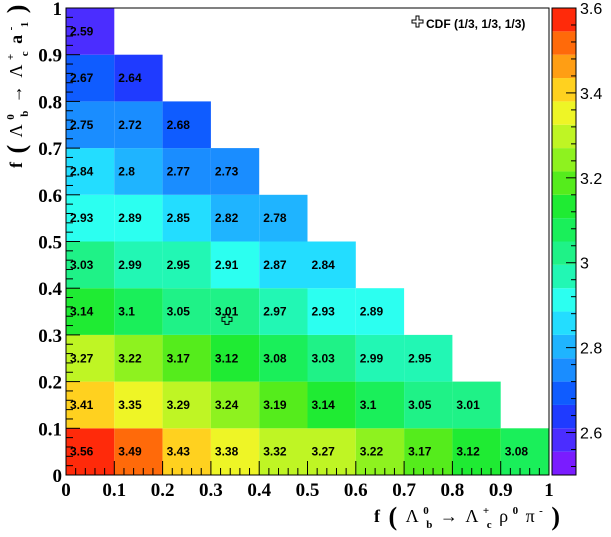 This screenshot has width=611, height=537. I want to click on cell-value-label: 3.24, so click(227, 405).